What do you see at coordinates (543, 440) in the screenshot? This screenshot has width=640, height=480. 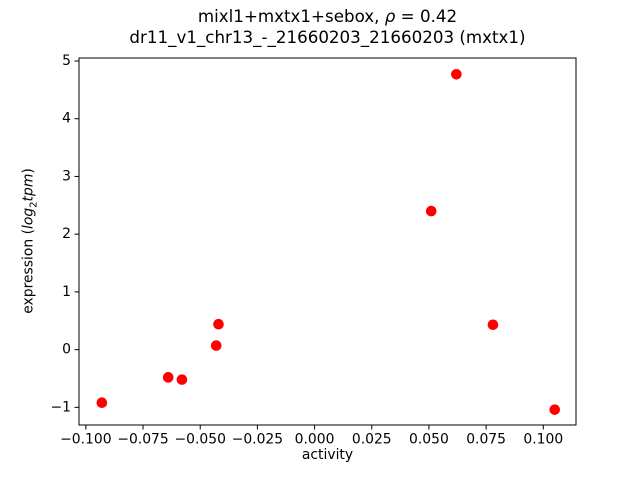 I see `x-tick-label: 0.100` at bounding box center [543, 440].